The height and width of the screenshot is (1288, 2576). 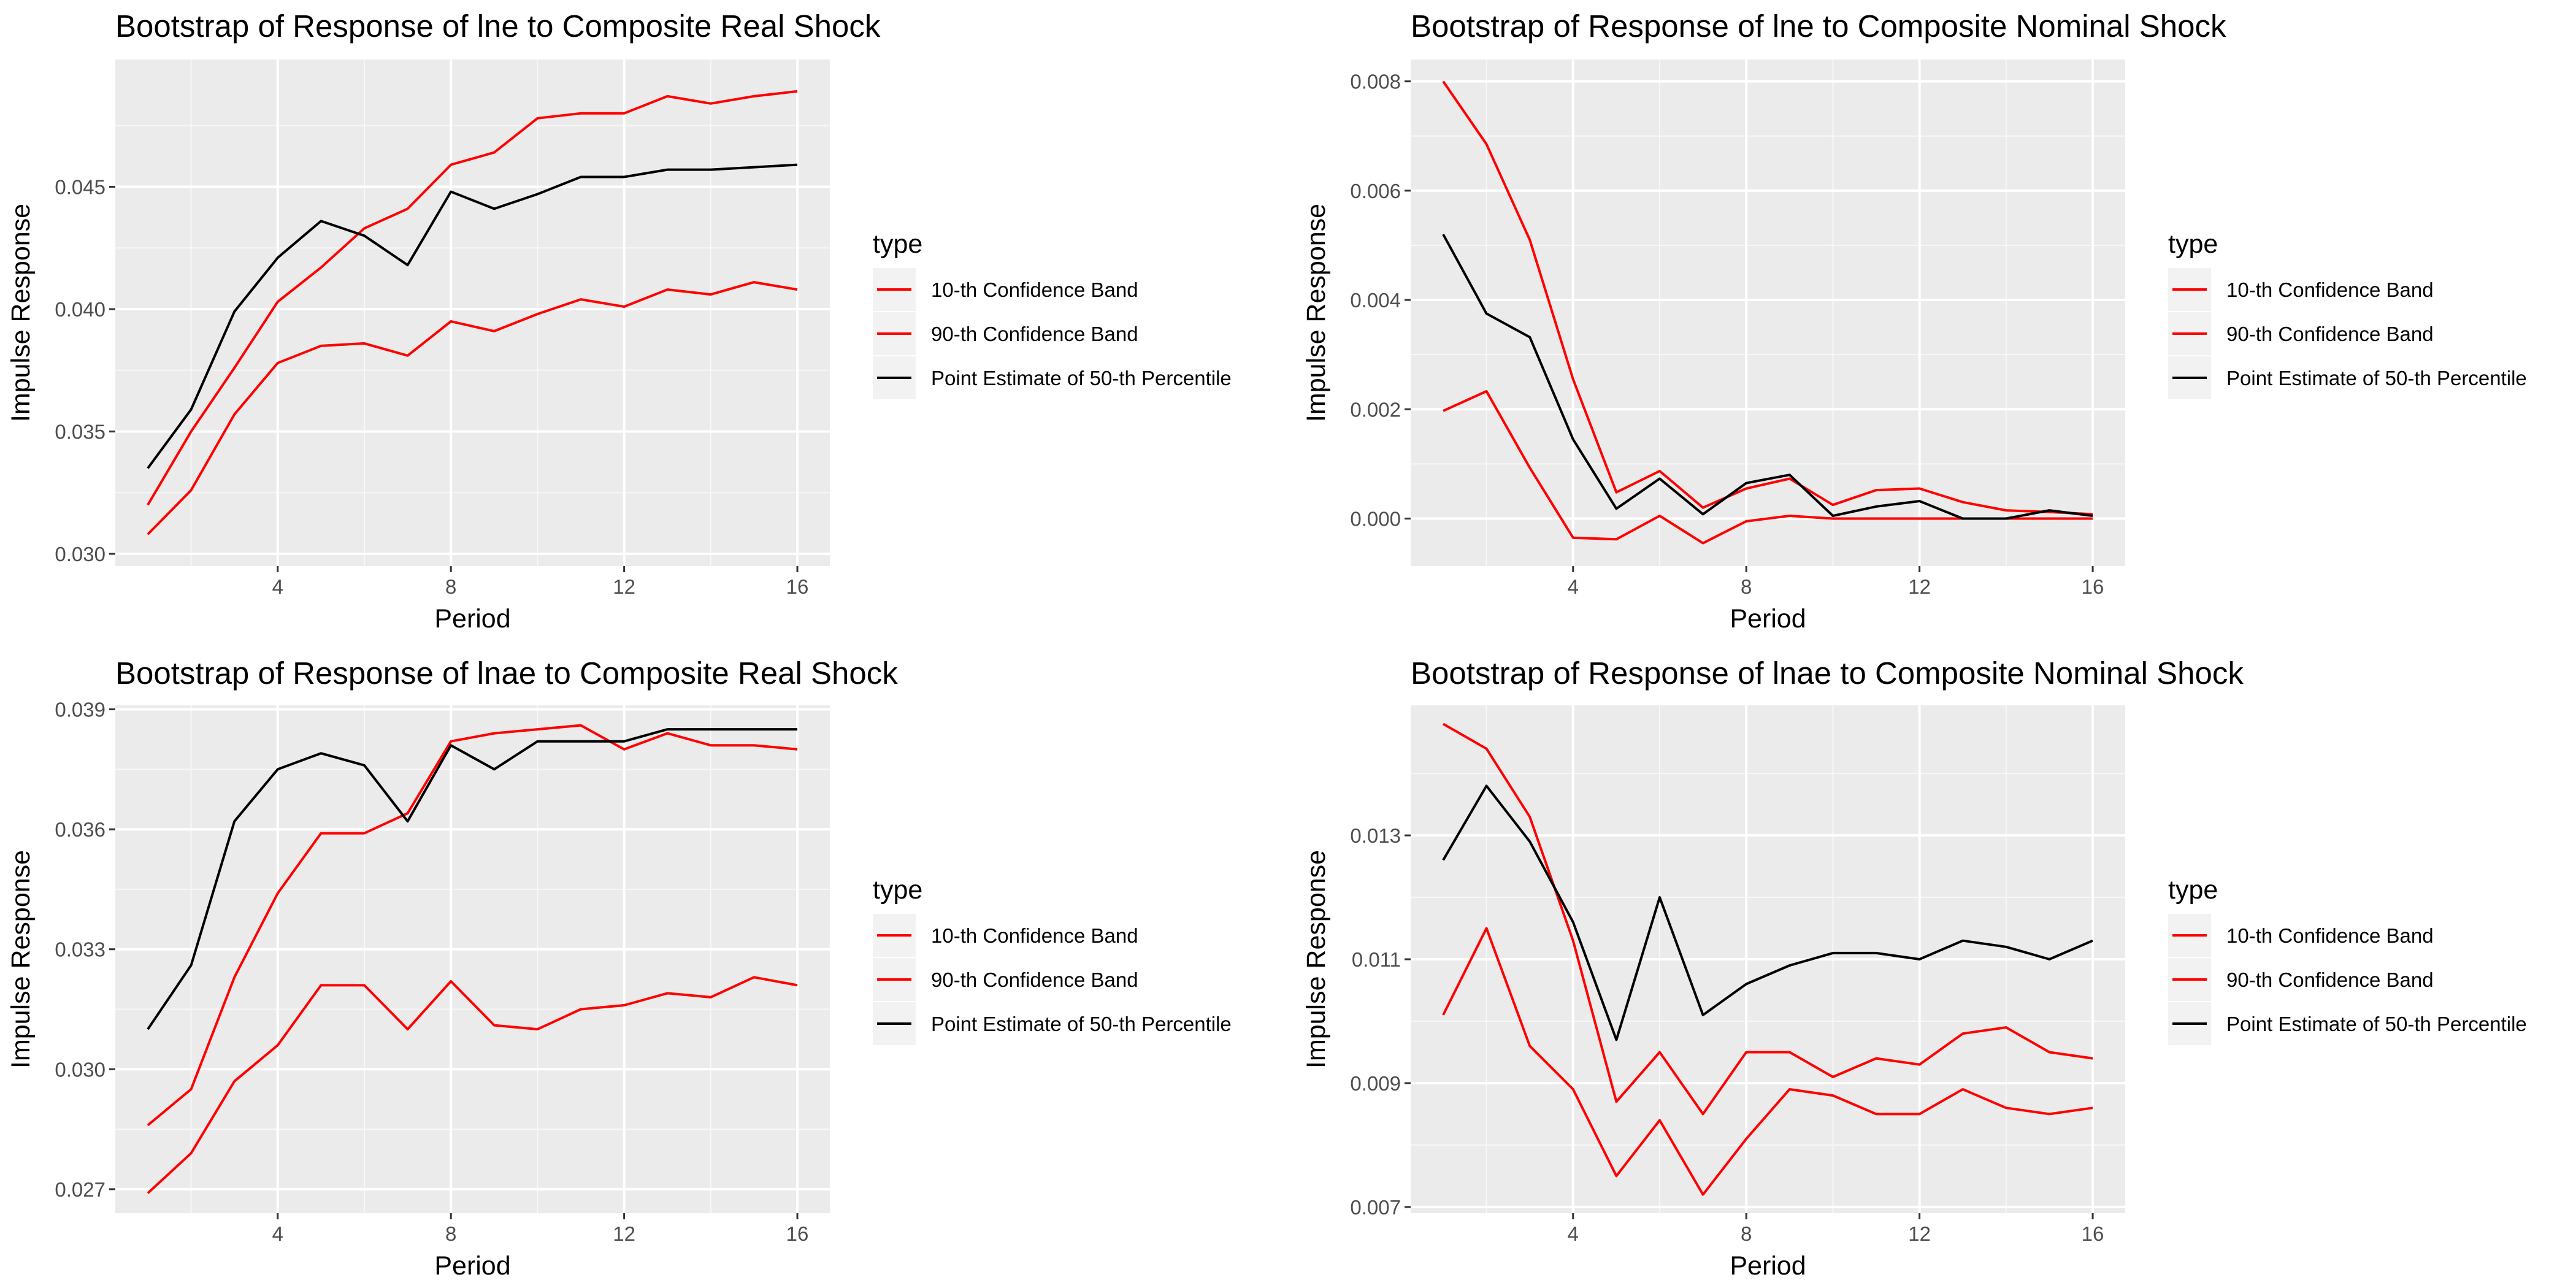 I want to click on y-tick-label: 0.002, so click(x=1375, y=409).